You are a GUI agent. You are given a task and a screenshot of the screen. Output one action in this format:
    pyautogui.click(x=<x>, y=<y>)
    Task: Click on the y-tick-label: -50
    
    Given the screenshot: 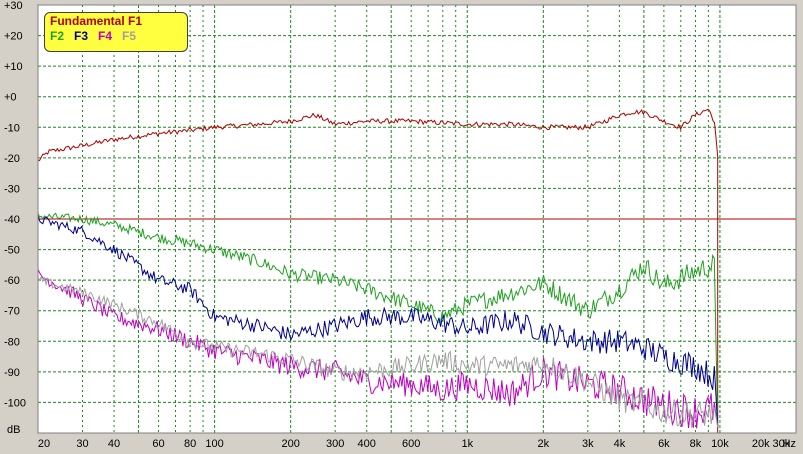 What is the action you would take?
    pyautogui.click(x=12, y=251)
    